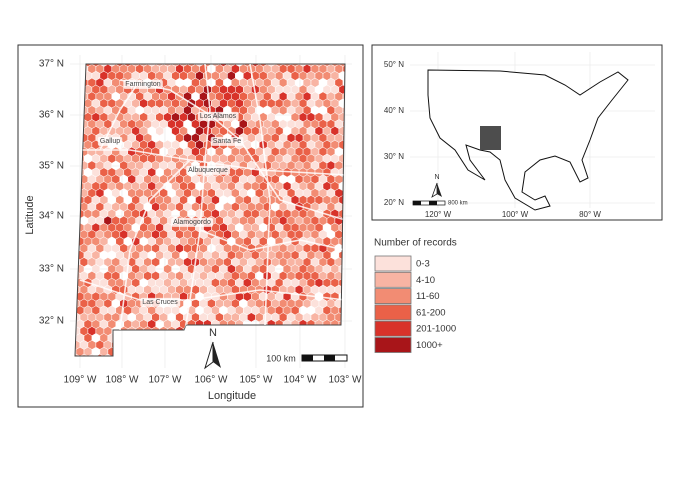 The width and height of the screenshot is (680, 481). Describe the element at coordinates (211, 380) in the screenshot. I see `lon-tick-label: 106° W` at that location.